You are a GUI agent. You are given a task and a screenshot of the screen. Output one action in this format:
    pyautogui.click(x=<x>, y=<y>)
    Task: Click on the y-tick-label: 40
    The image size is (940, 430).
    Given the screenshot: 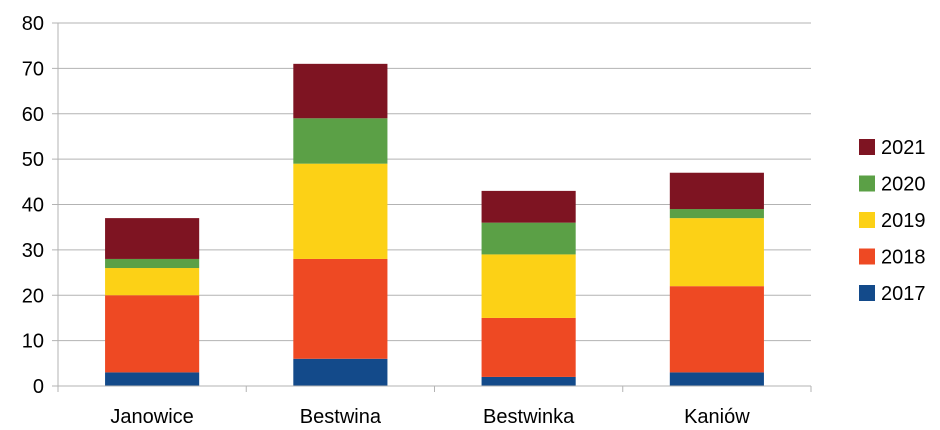 What is the action you would take?
    pyautogui.click(x=33, y=206)
    